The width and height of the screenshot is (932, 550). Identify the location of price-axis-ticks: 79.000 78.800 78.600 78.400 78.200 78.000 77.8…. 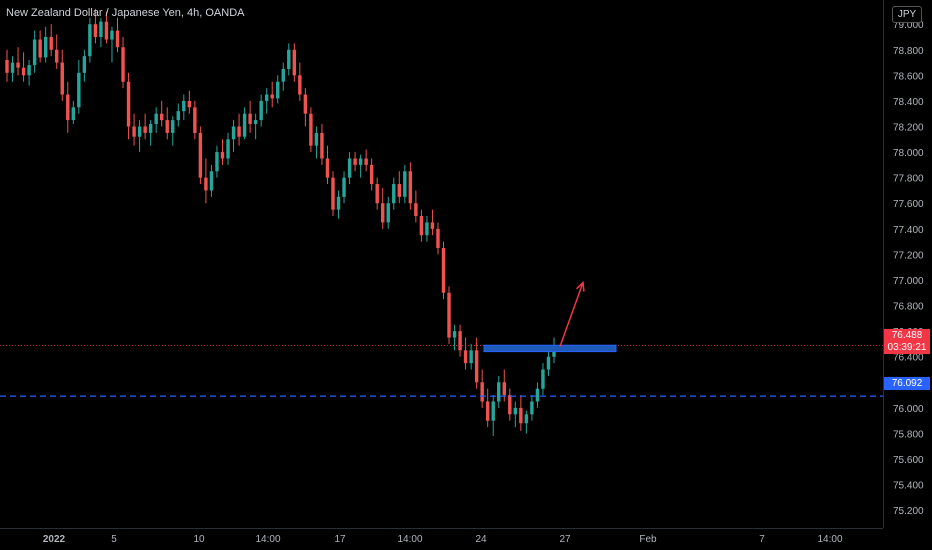
(908, 268).